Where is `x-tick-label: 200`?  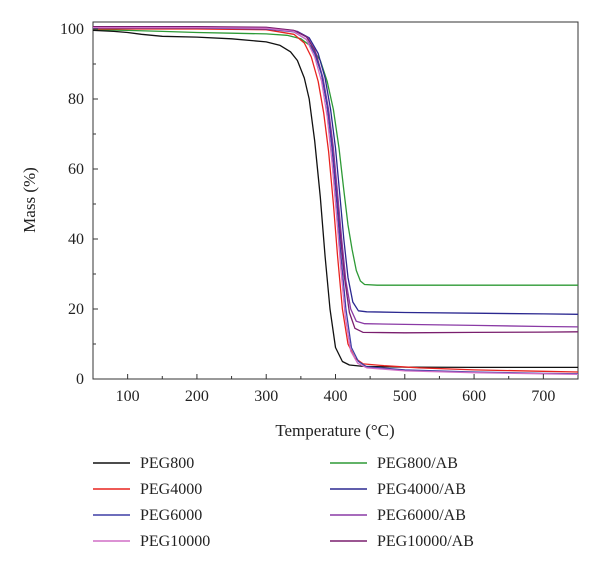 x-tick-label: 200 is located at coordinates (197, 396).